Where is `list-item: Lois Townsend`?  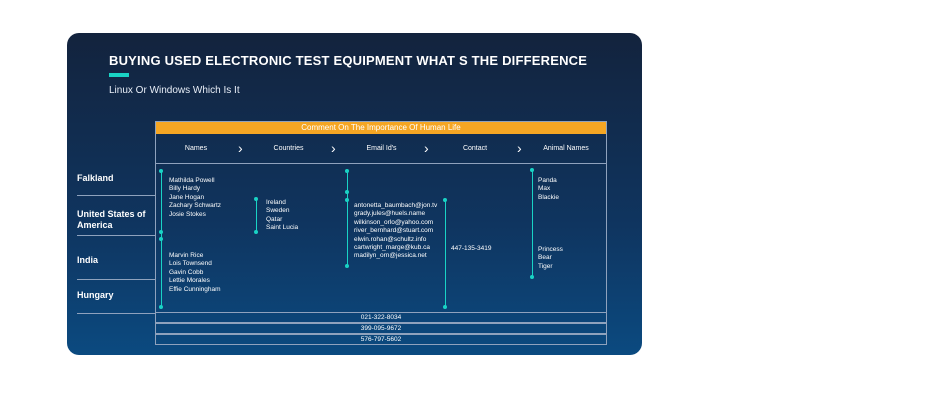 list-item: Lois Townsend is located at coordinates (190, 264).